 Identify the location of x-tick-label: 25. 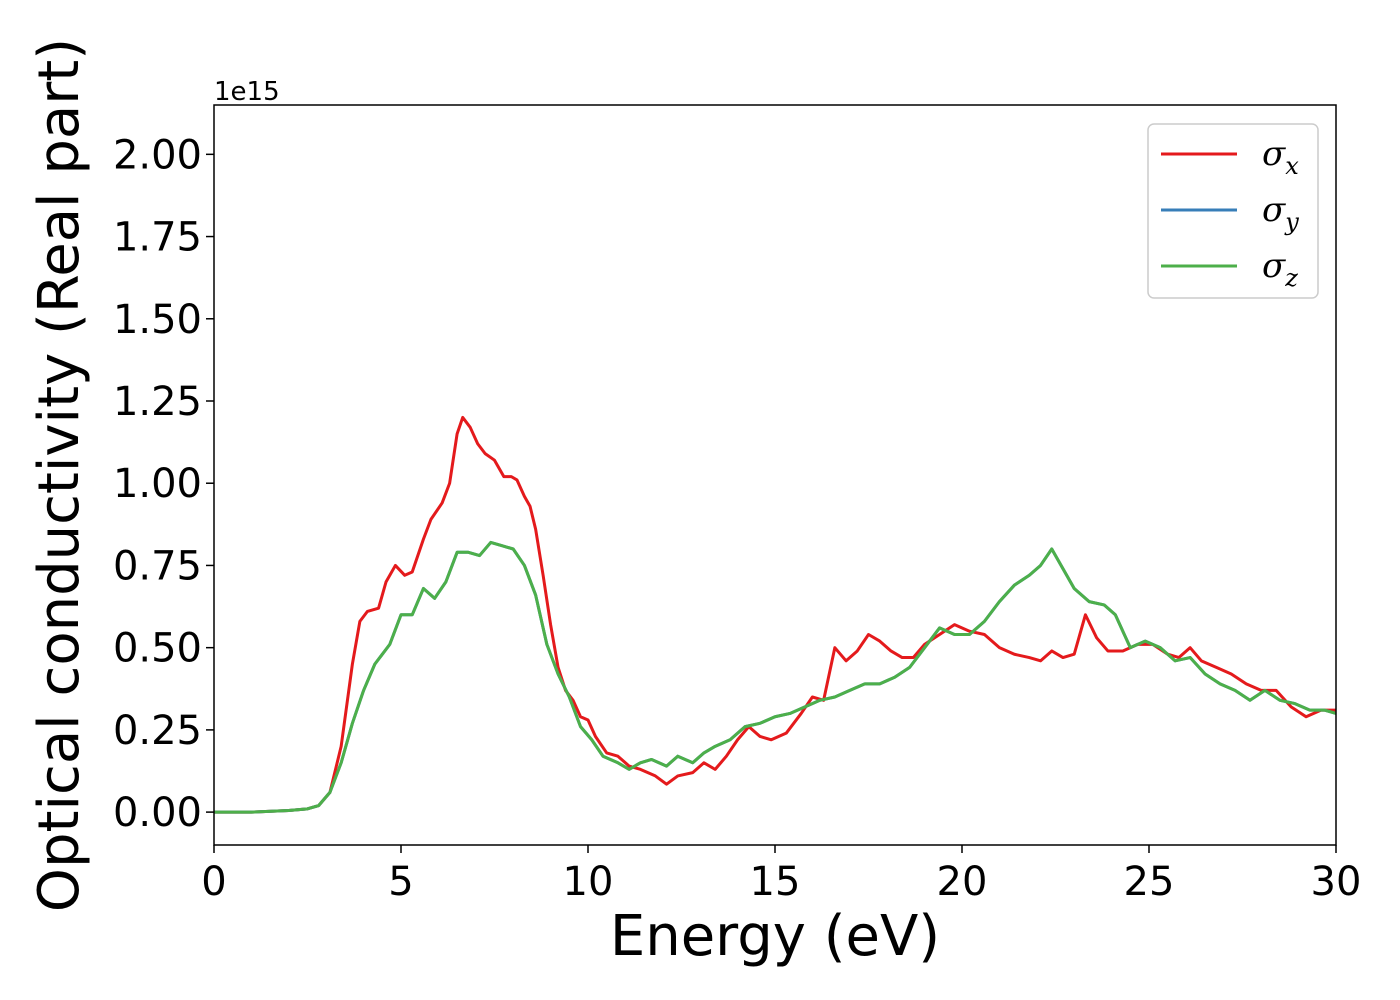
(1149, 882).